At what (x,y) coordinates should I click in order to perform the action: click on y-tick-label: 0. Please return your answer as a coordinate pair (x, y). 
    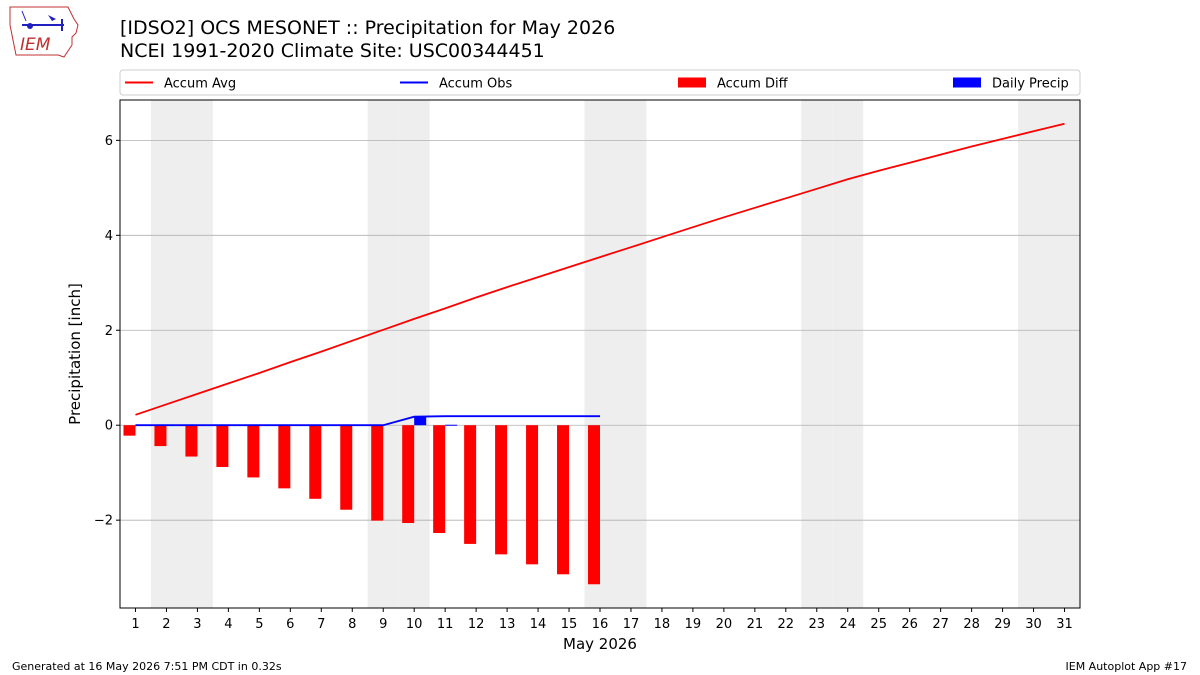
    Looking at the image, I should click on (109, 426).